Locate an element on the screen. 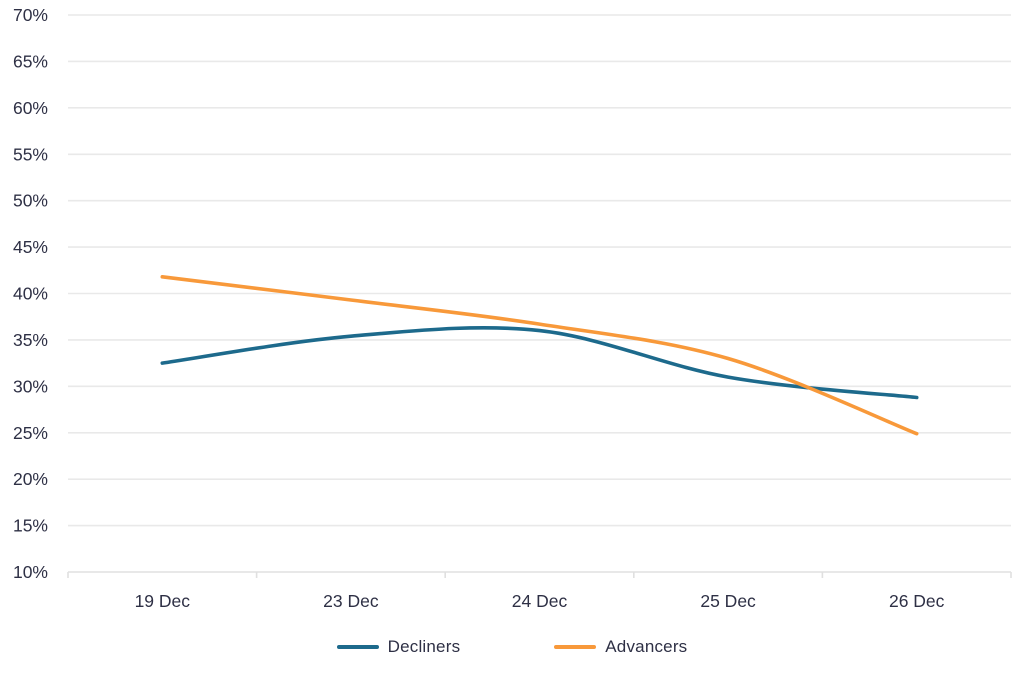 The height and width of the screenshot is (673, 1024). y-axis-label: 30% is located at coordinates (30, 386).